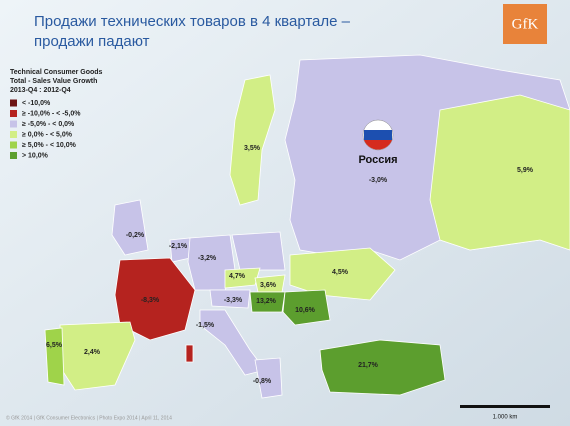 This screenshot has width=570, height=426. I want to click on kazakhstan, so click(499, 172).